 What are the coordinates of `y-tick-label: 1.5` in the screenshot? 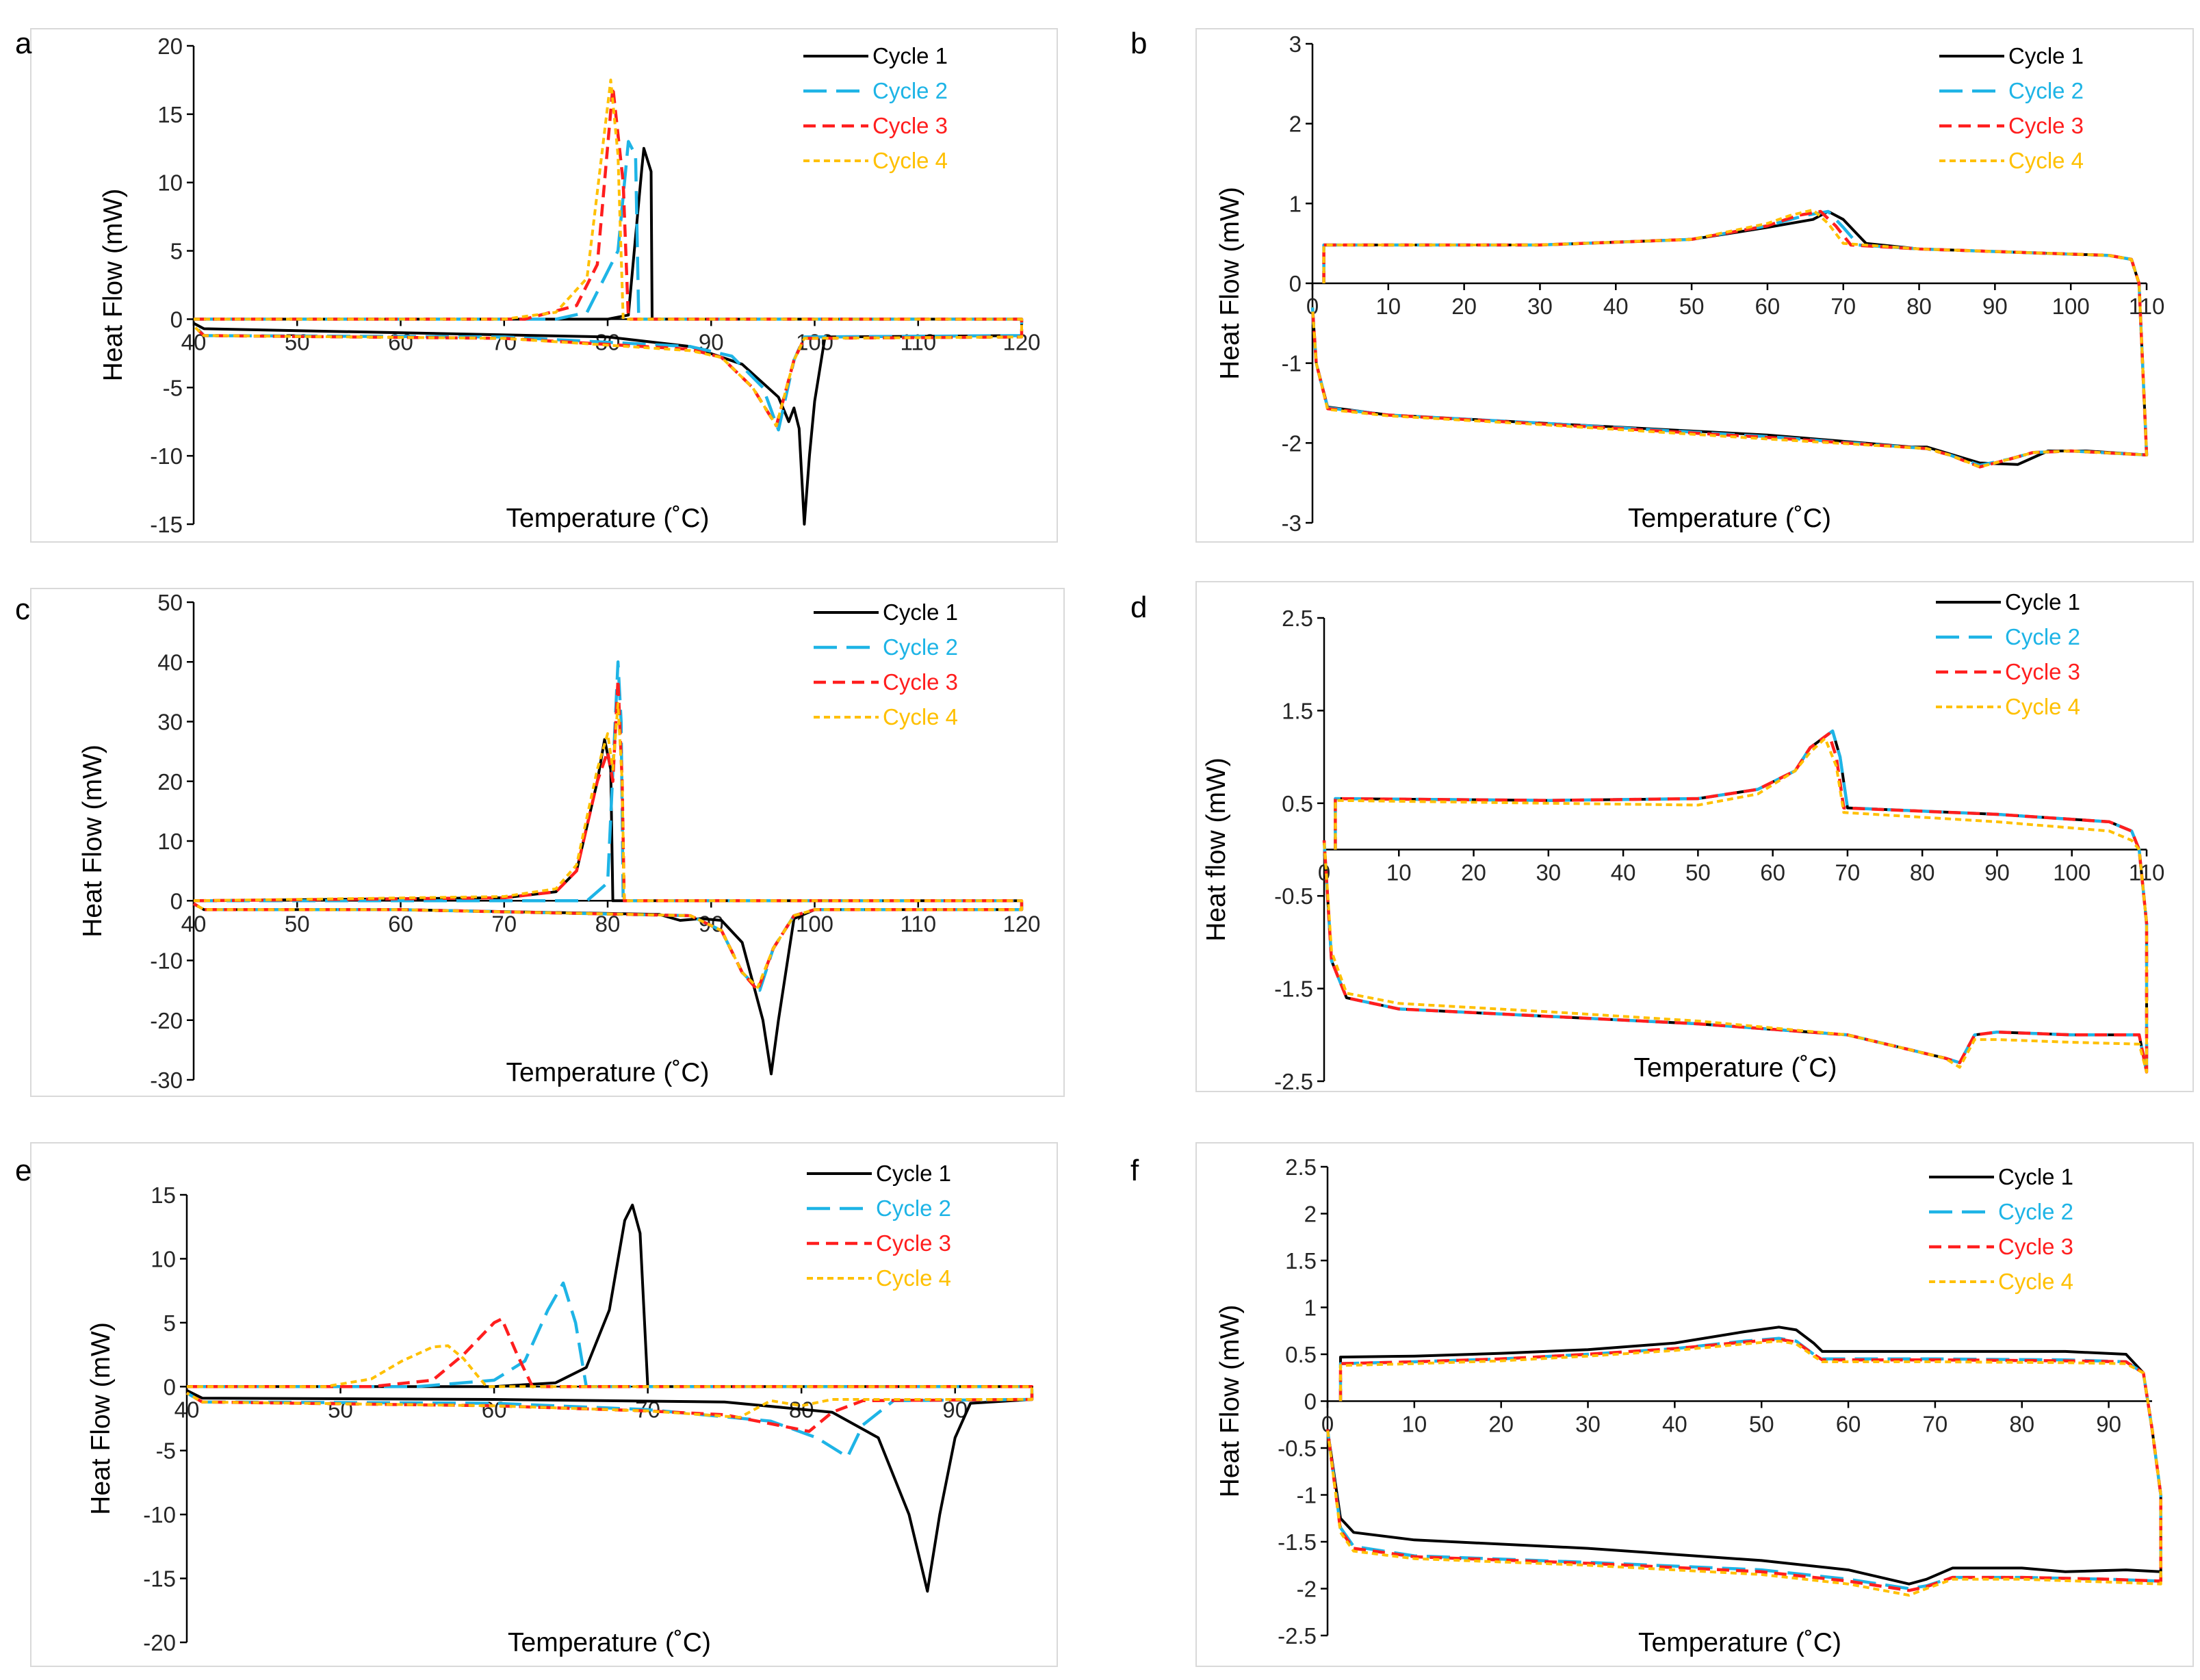 It's located at (1297, 710).